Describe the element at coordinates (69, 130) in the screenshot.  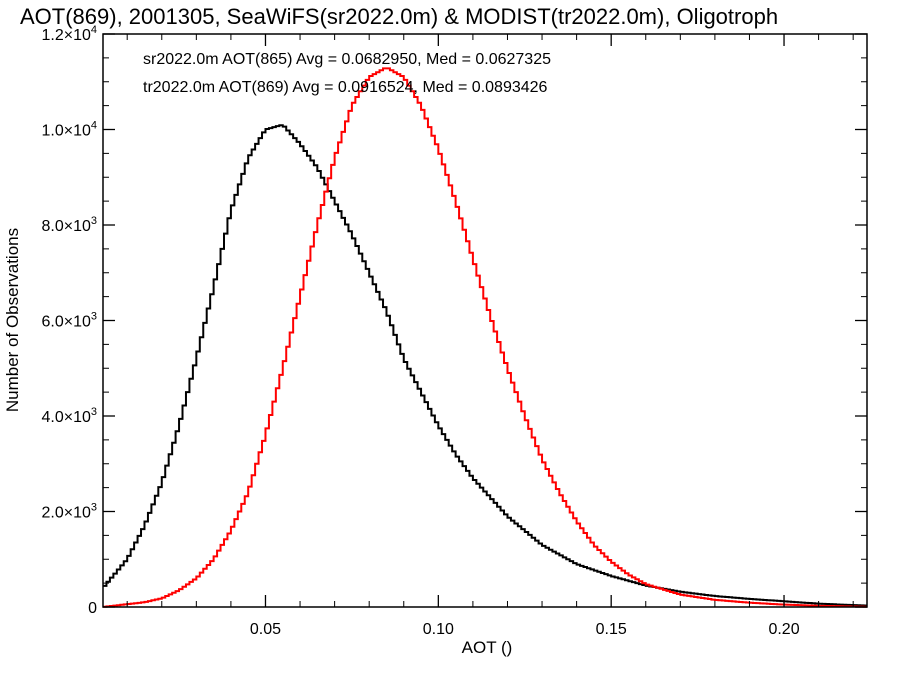
I see `y-tick-label: 1.0×10⁴` at that location.